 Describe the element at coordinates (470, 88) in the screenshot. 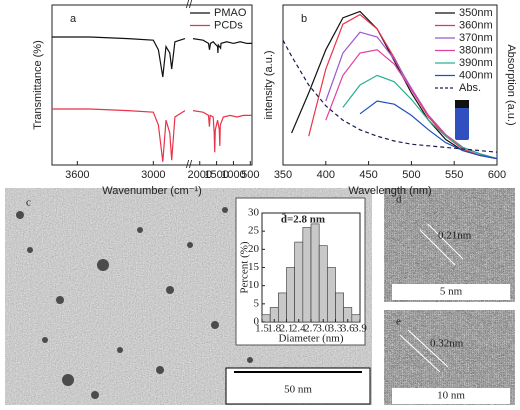

I see `legend-label: Abs.` at that location.